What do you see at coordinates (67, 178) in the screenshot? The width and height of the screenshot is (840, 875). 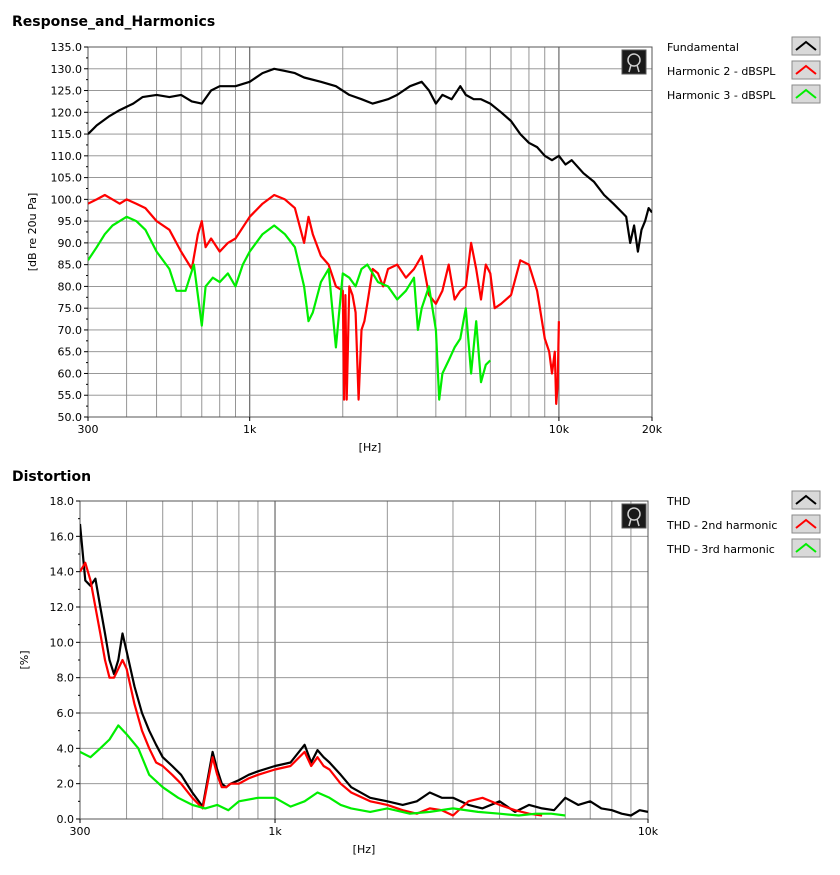 I see `y-tick-label: 105.0` at bounding box center [67, 178].